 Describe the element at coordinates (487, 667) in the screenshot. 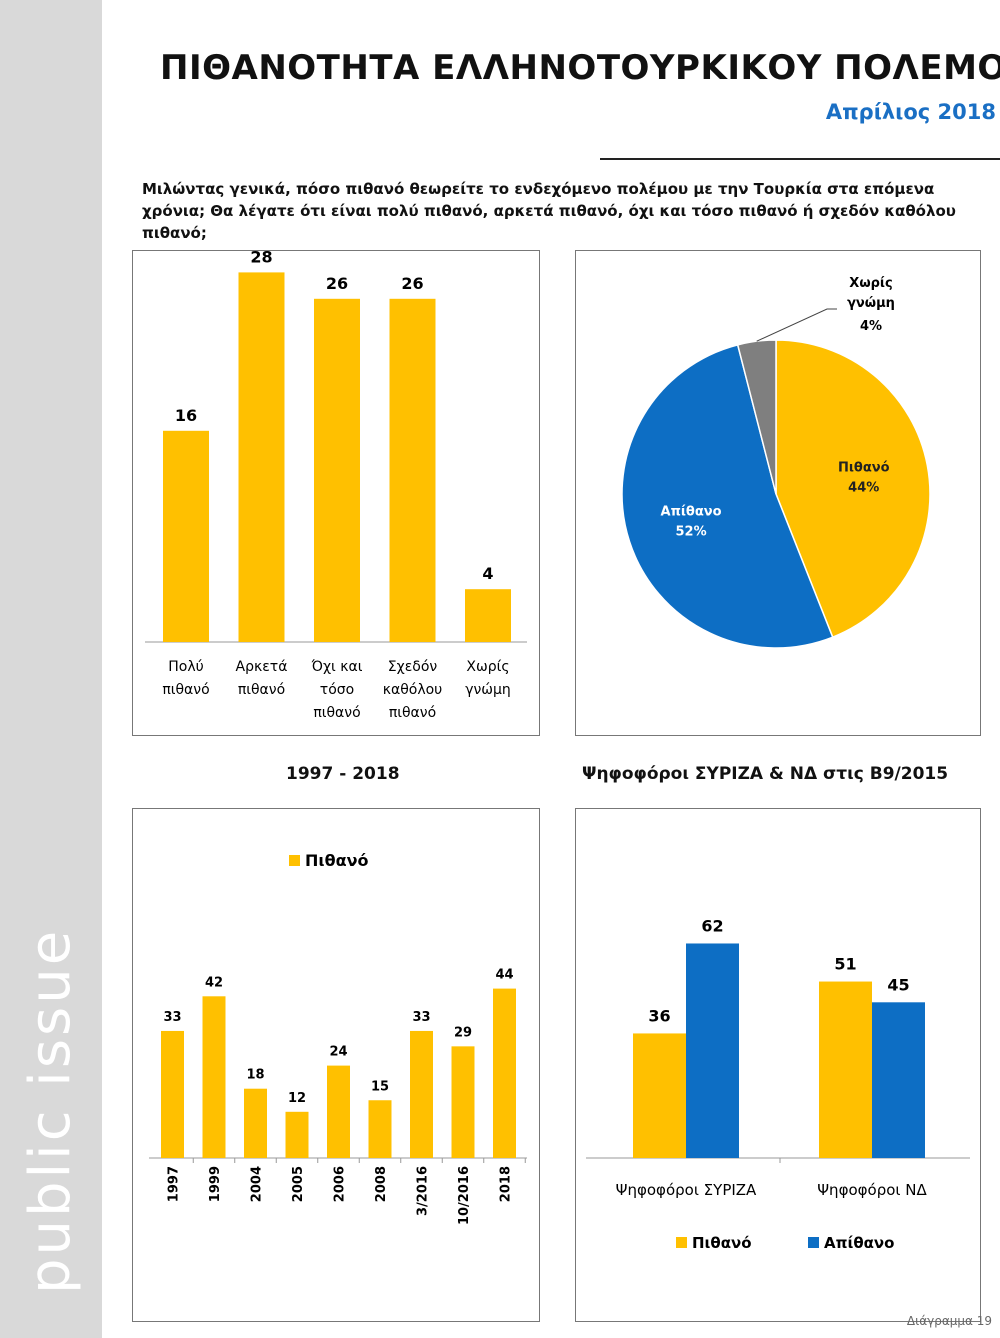

I see `tick-label: Χωρίς` at that location.